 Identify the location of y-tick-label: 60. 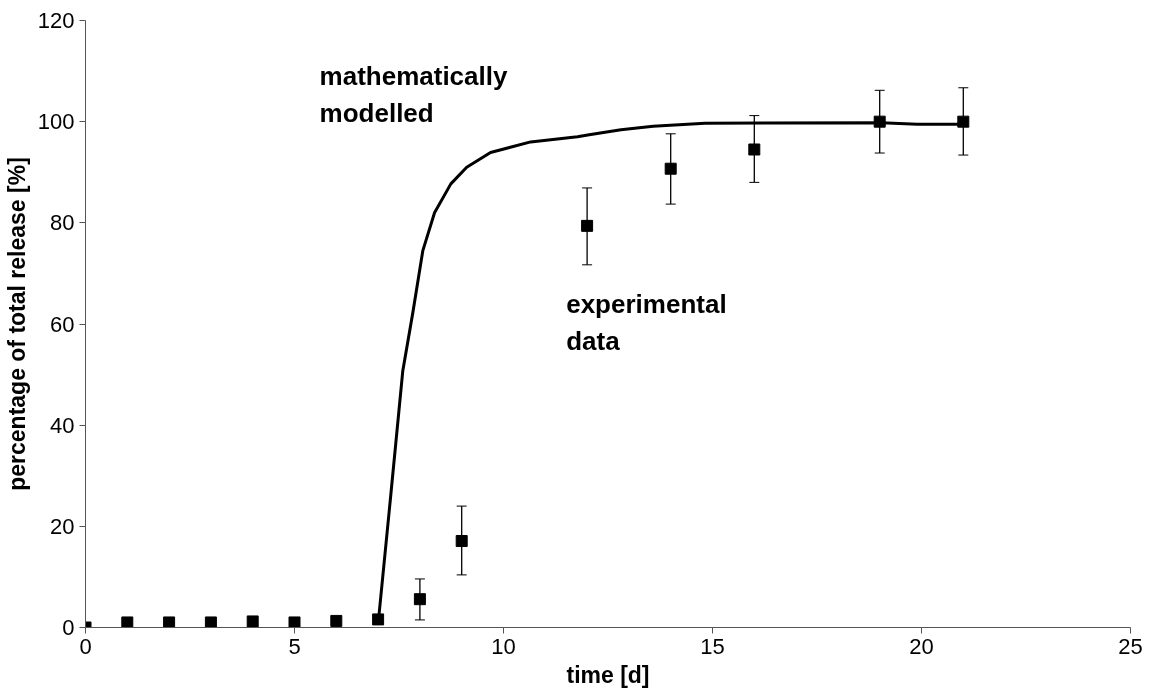
(62, 324).